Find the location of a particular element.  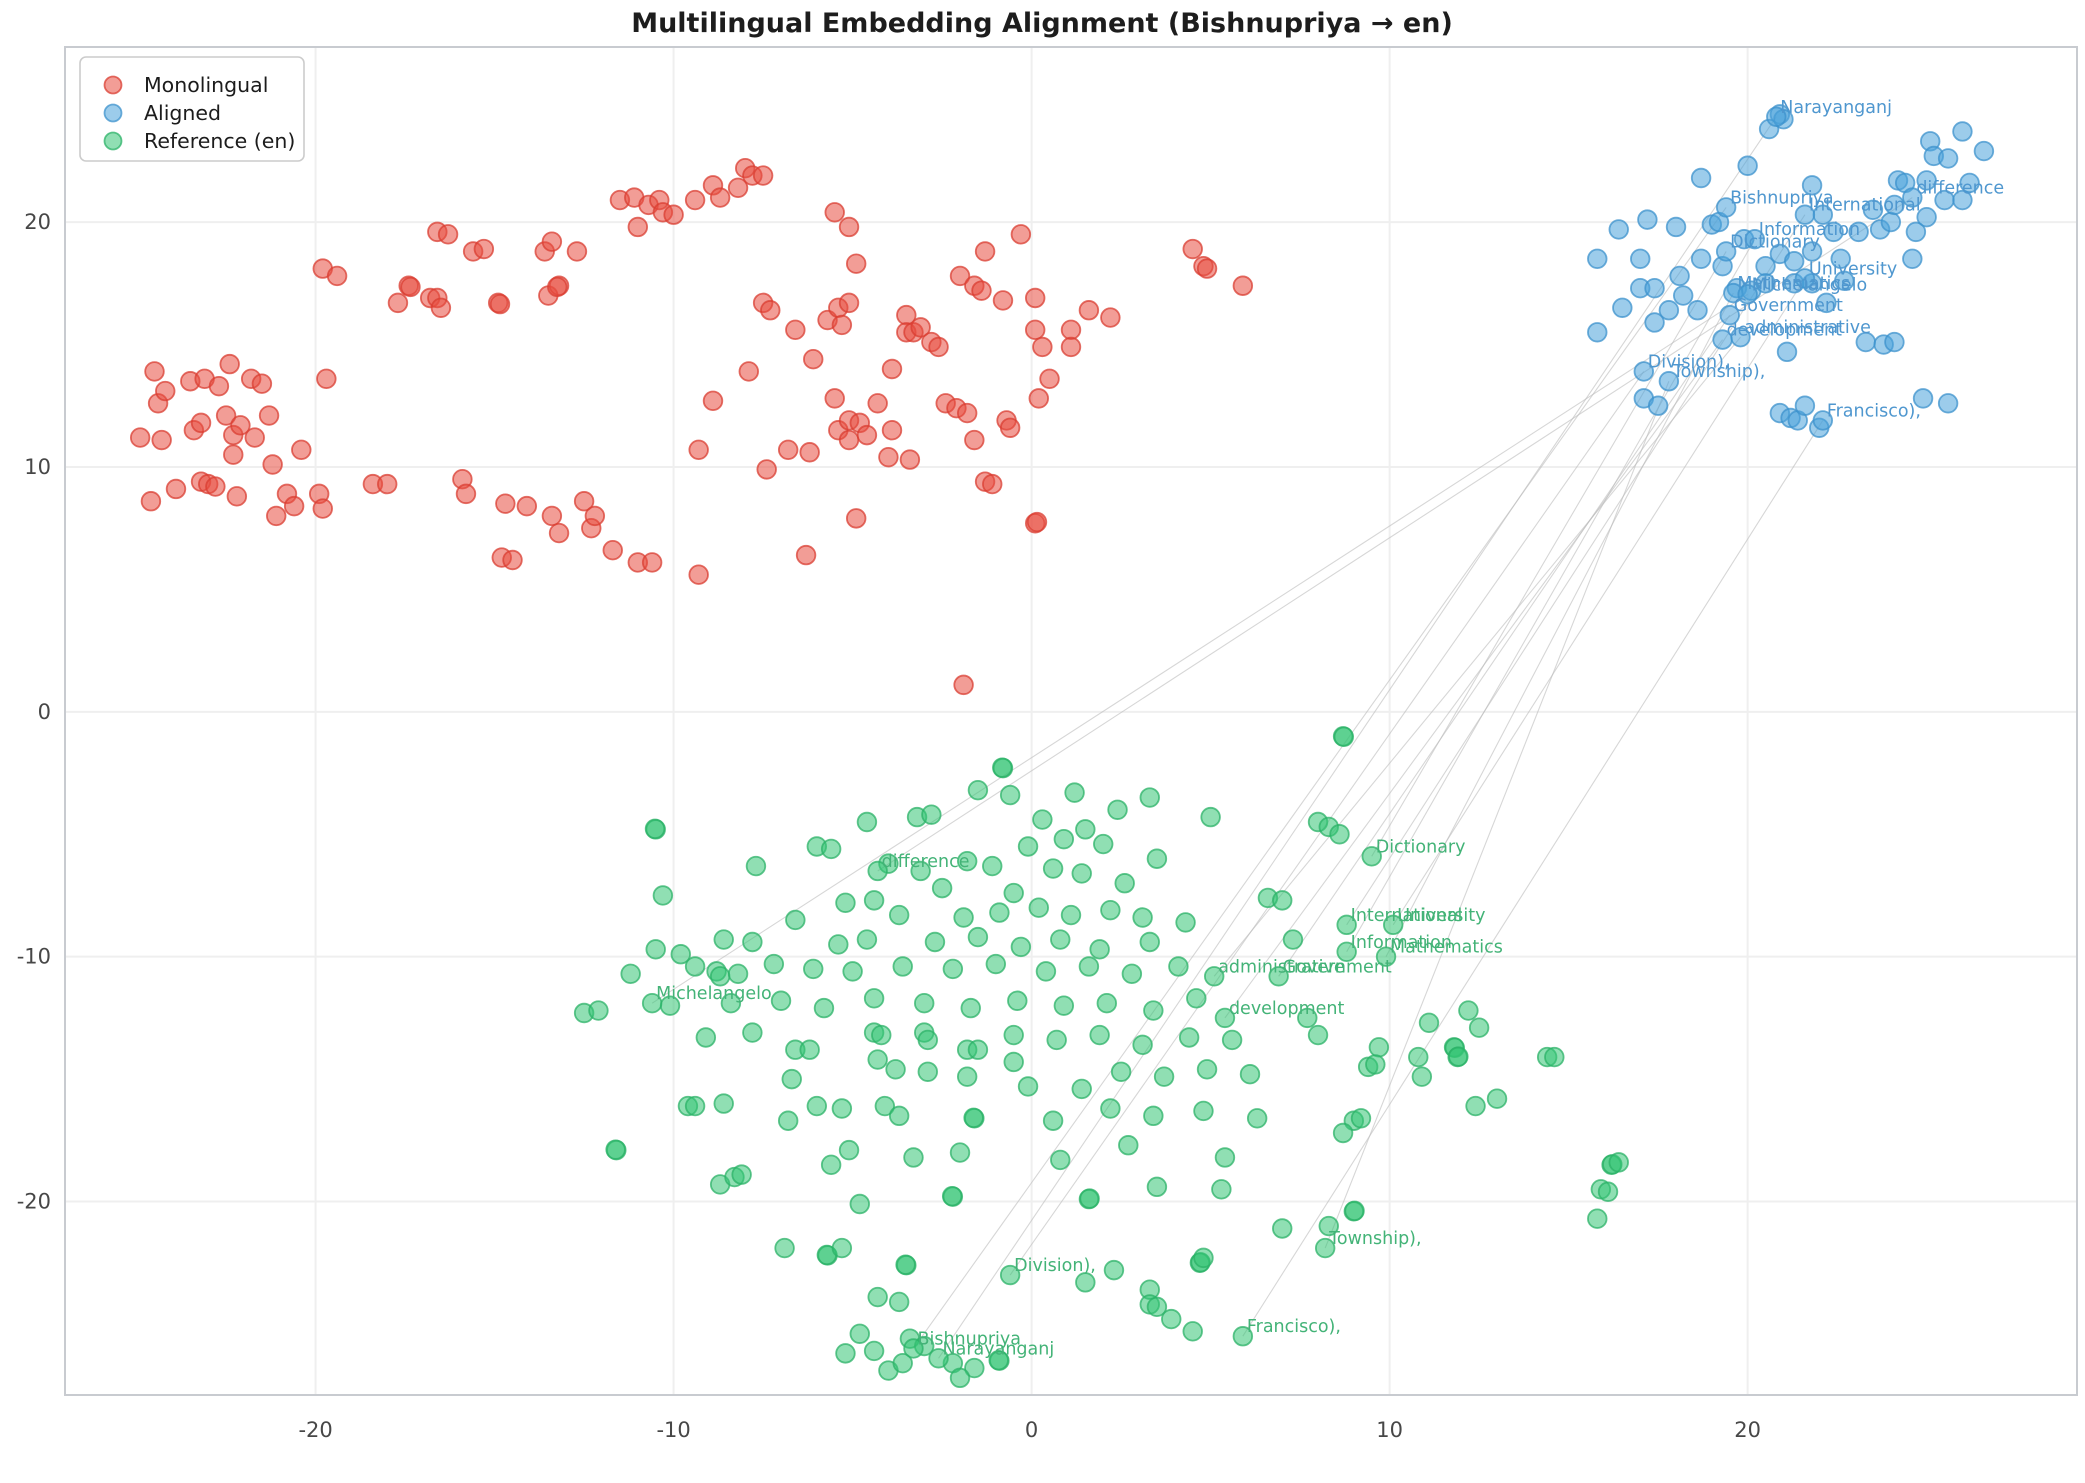

word-label-aligned: Francisco), is located at coordinates (1874, 411).